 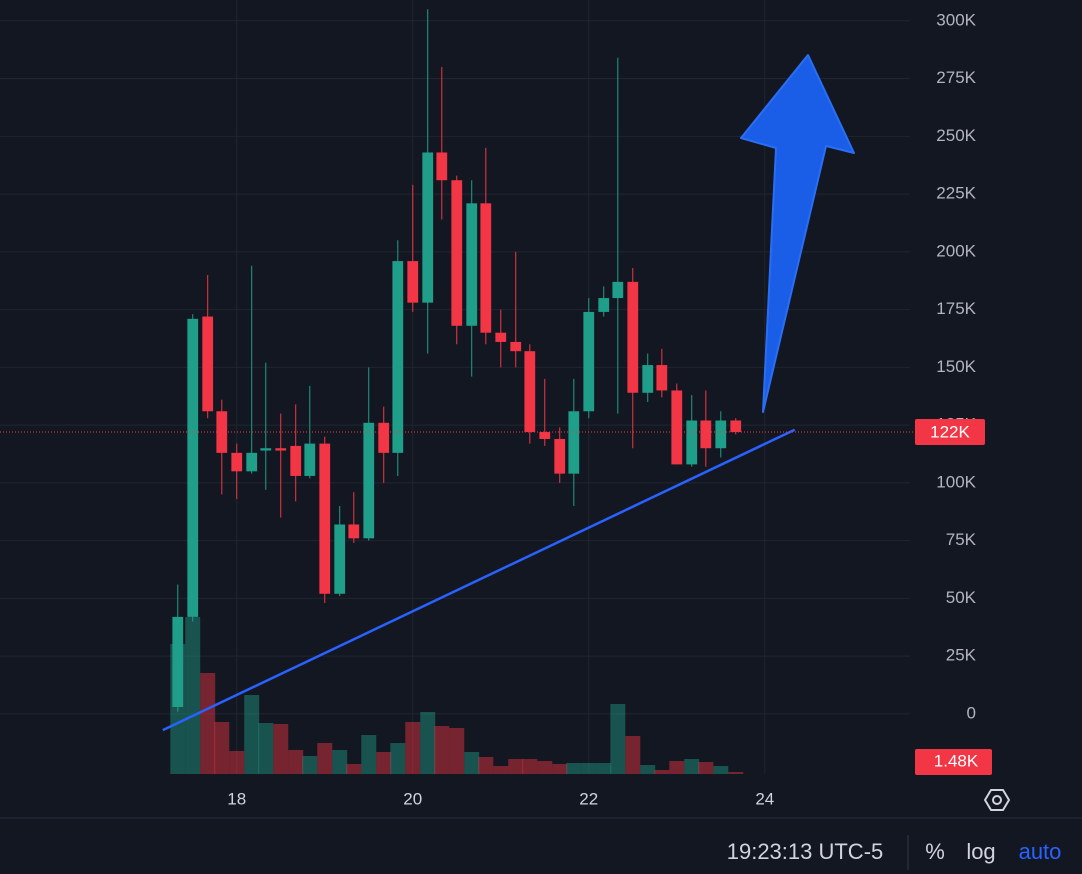 I want to click on settings-icon, so click(x=997, y=800).